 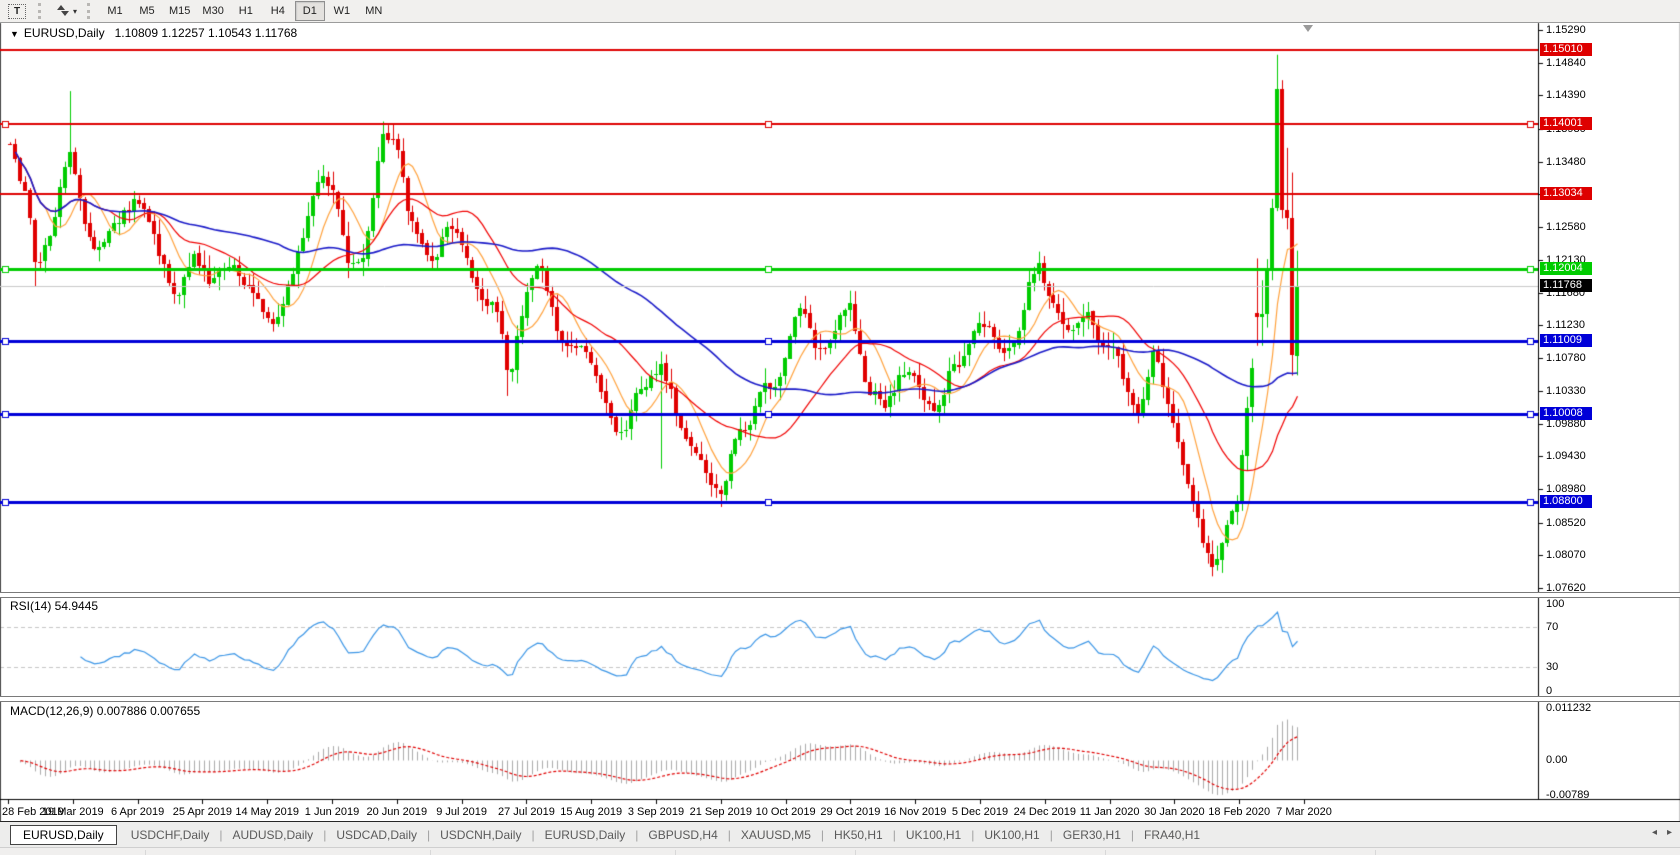 I want to click on price-tick-label: 1.10330, so click(x=1566, y=390).